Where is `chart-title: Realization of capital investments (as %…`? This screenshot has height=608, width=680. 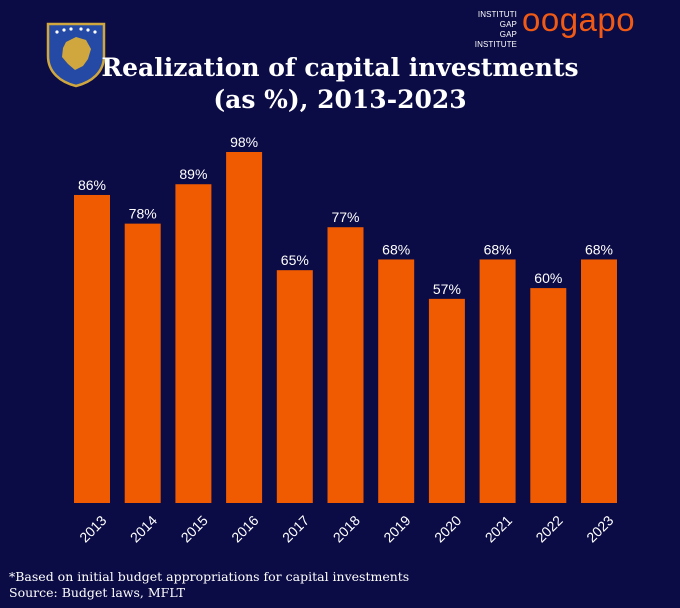
chart-title: Realization of capital investments (as %… is located at coordinates (340, 84).